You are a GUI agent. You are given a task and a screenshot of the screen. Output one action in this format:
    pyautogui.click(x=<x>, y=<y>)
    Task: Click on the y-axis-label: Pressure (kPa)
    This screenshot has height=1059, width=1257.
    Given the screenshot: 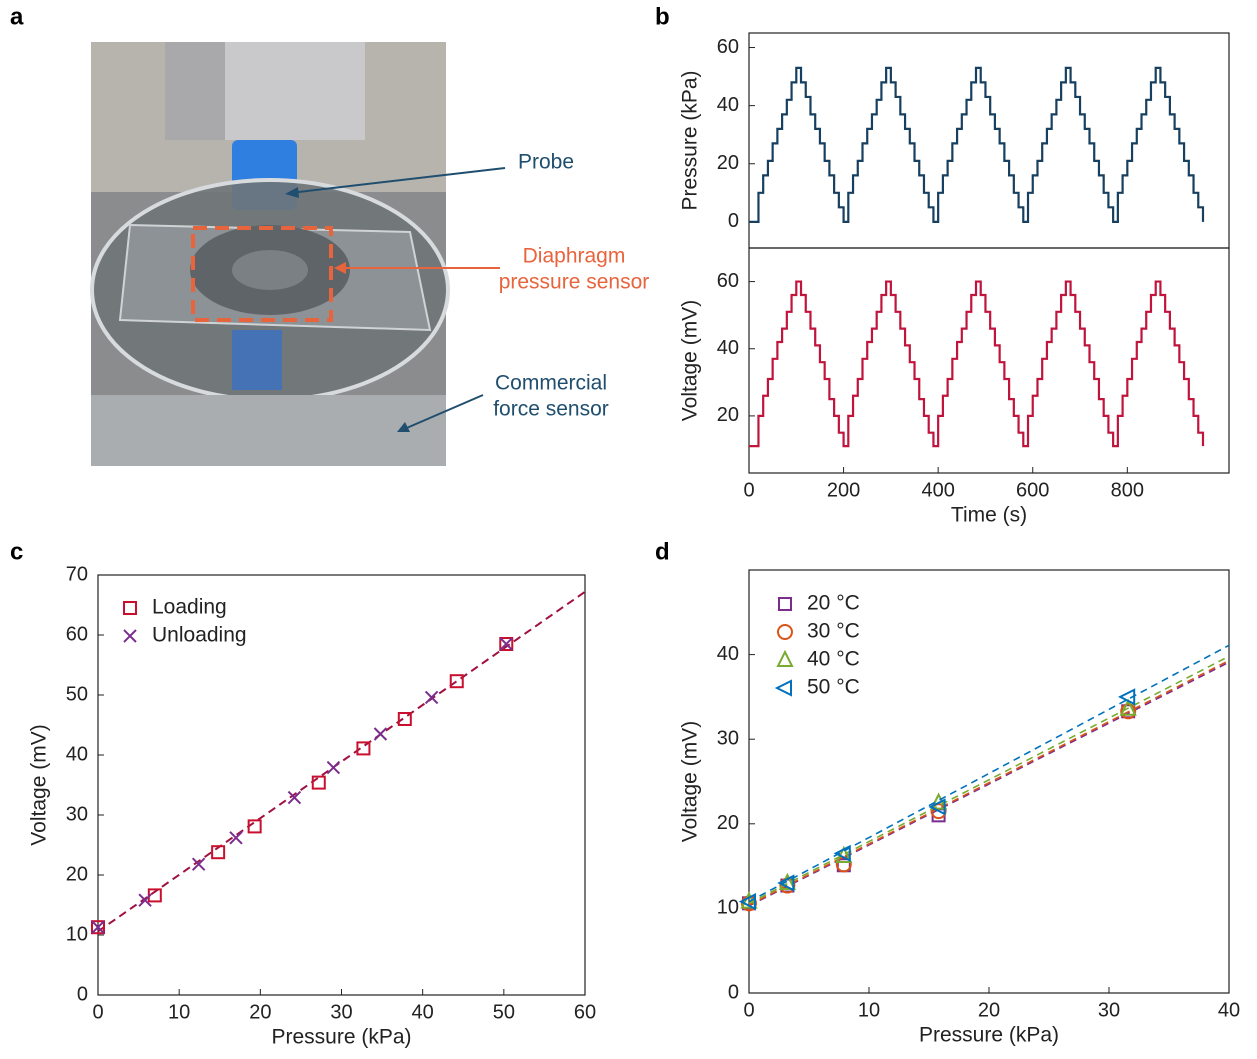 What is the action you would take?
    pyautogui.click(x=690, y=140)
    